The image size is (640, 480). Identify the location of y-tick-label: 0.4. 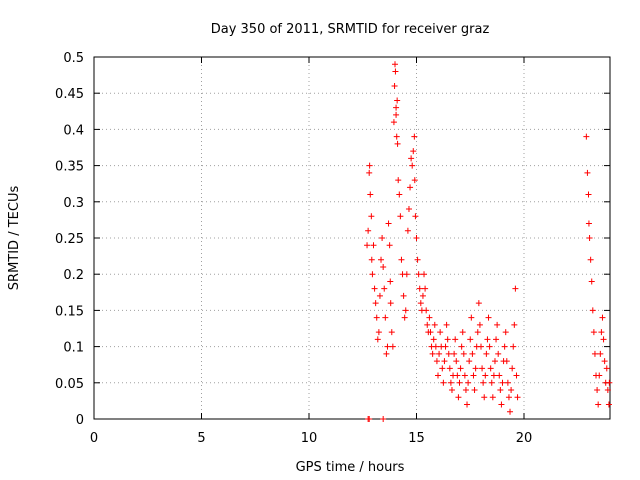
(73, 130).